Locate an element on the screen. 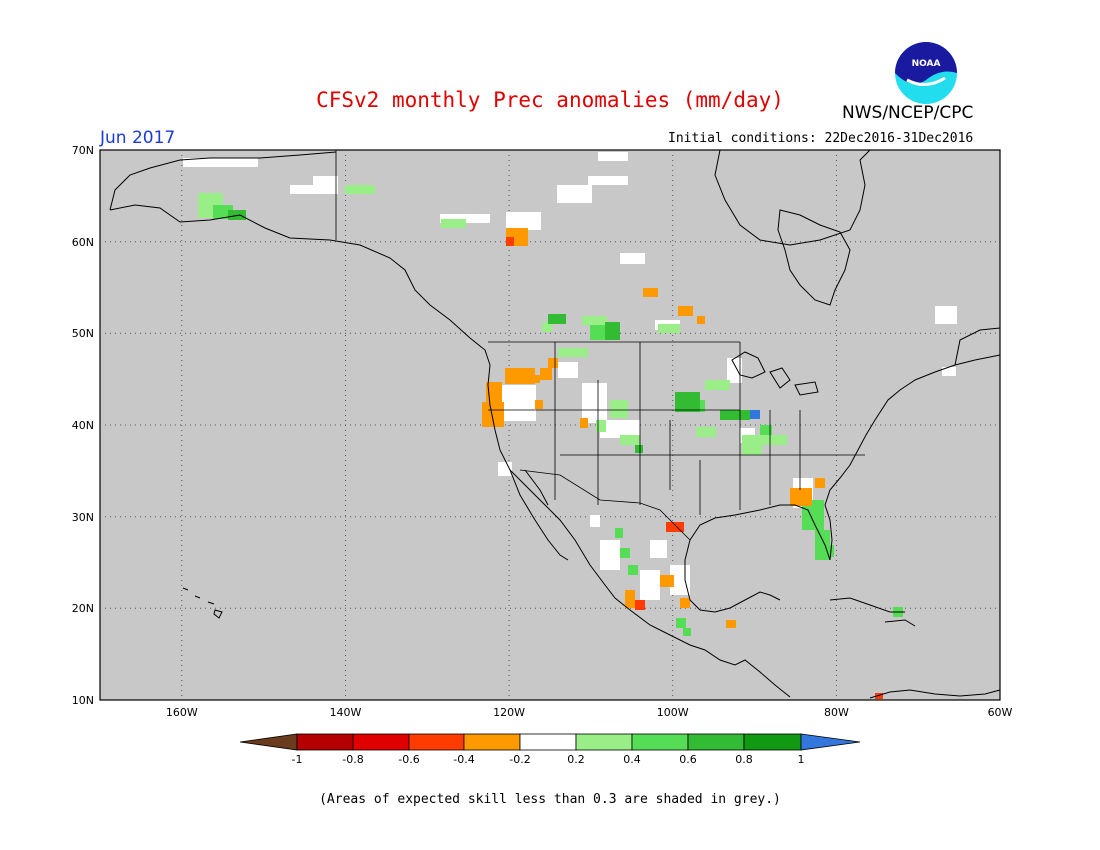 The image size is (1100, 850). lon-label: 100W is located at coordinates (673, 712).